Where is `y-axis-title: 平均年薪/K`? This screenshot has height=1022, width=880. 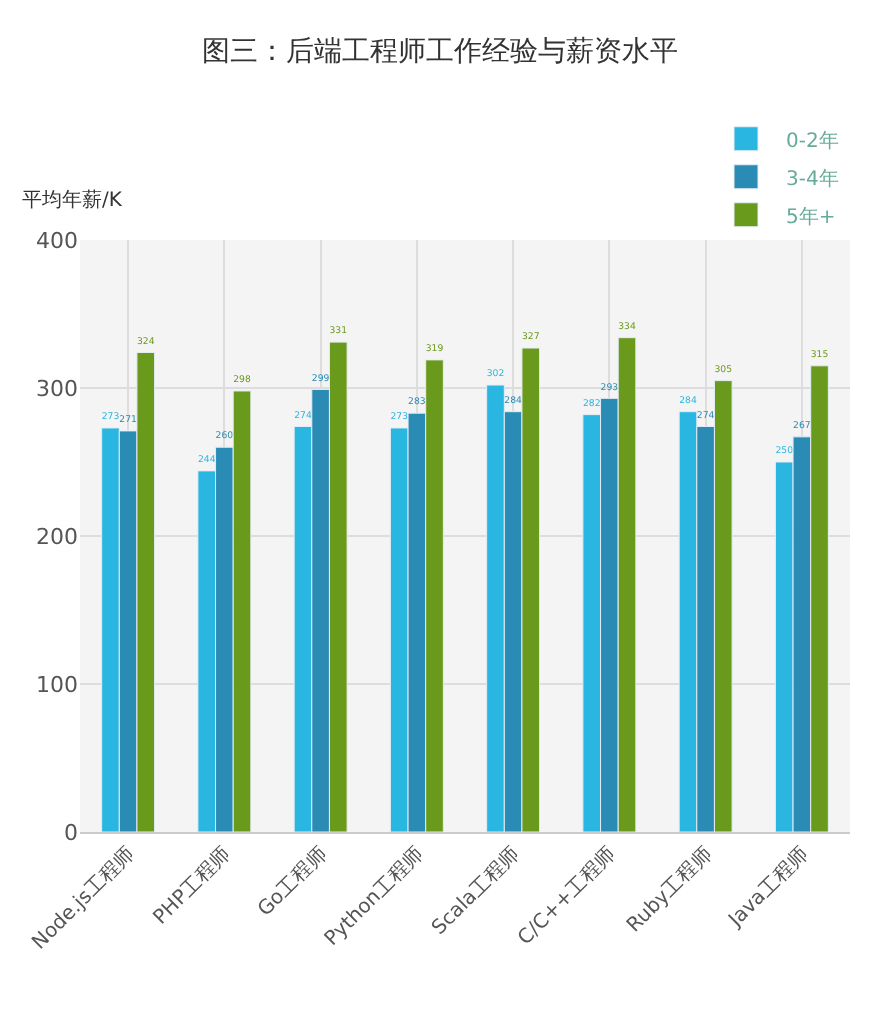 y-axis-title: 平均年薪/K is located at coordinates (72, 200).